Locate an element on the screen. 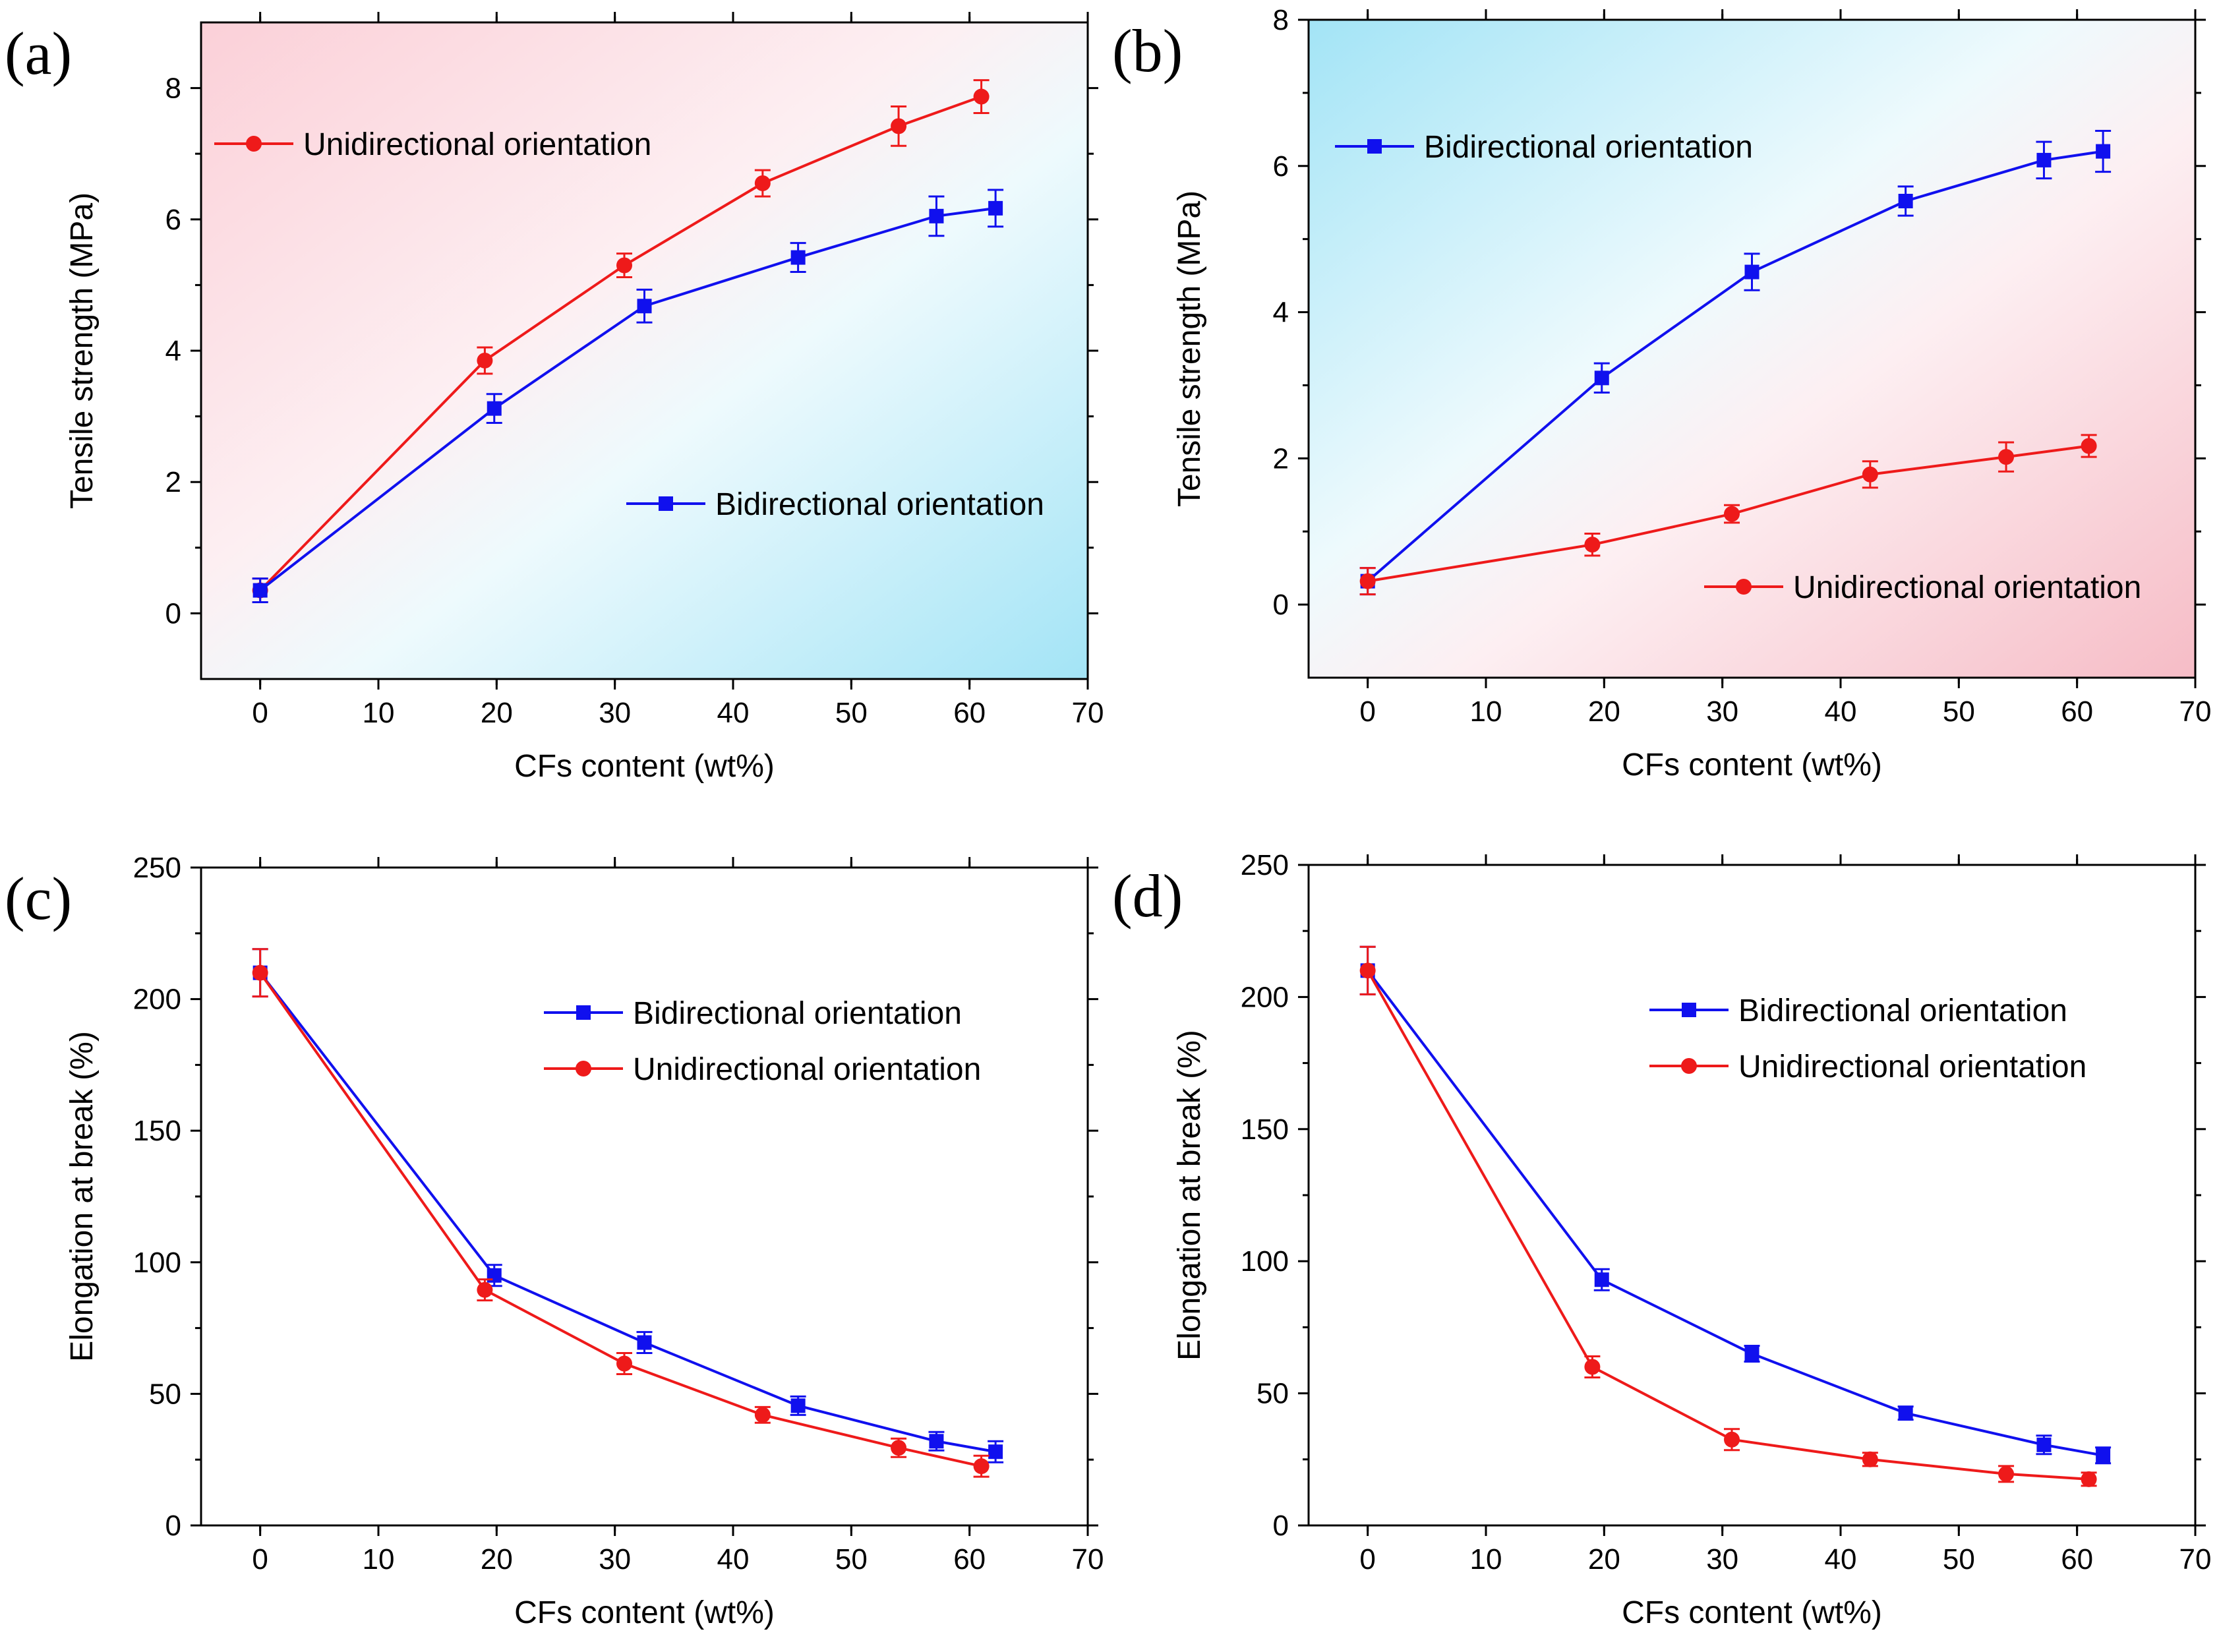 This screenshot has height=1652, width=2219. y-axis: 0 2 4 6 8 is located at coordinates (631, 351).